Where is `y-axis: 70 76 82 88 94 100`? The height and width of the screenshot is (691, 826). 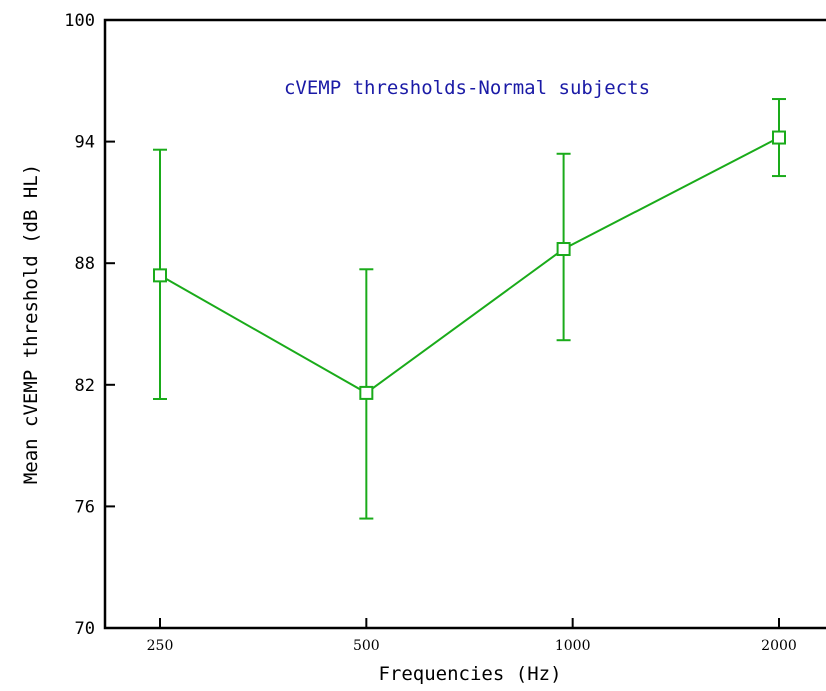
y-axis: 70 76 82 88 94 100 is located at coordinates (89, 325).